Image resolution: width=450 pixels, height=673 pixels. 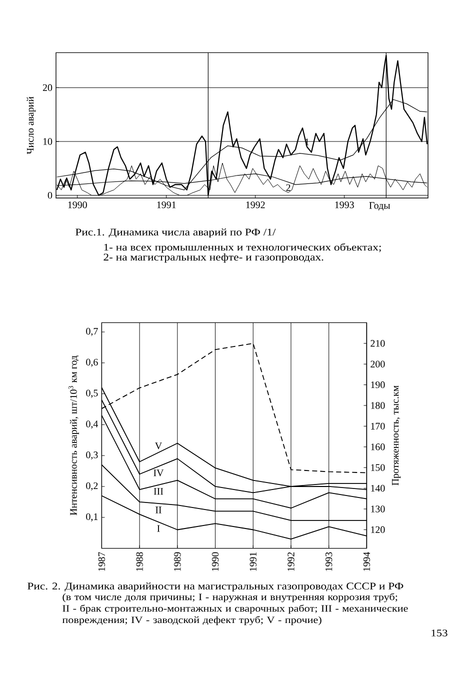 I want to click on x-tick-label: 1994, so click(x=366, y=561).